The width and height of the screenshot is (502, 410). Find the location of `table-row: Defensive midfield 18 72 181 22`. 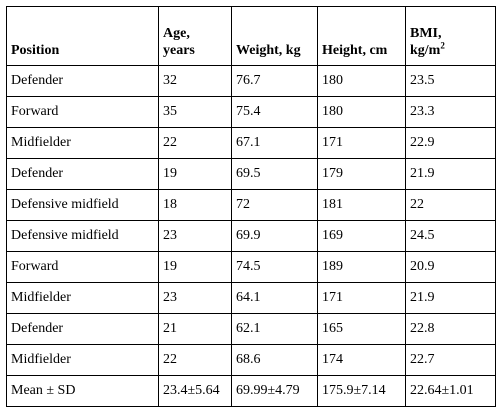

table-row: Defensive midfield 18 72 181 22 is located at coordinates (251, 205).